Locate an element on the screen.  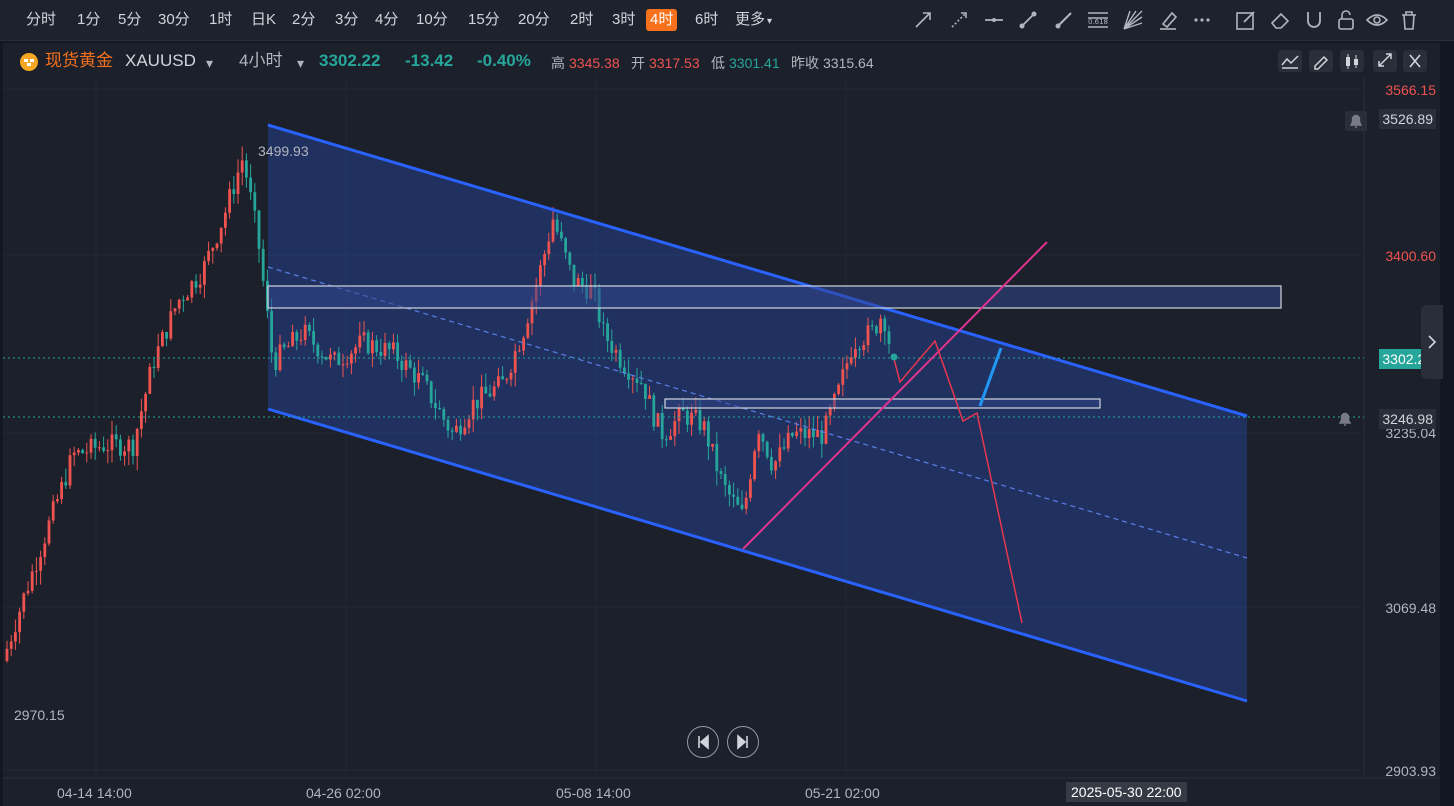
alert-bell-icon is located at coordinates (1345, 419).